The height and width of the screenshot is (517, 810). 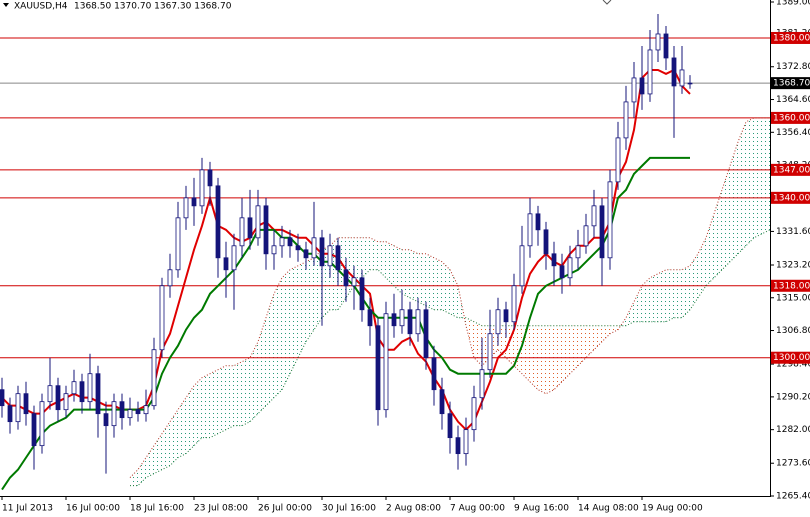 I want to click on y-tick-label: 1372.80, so click(x=793, y=67).